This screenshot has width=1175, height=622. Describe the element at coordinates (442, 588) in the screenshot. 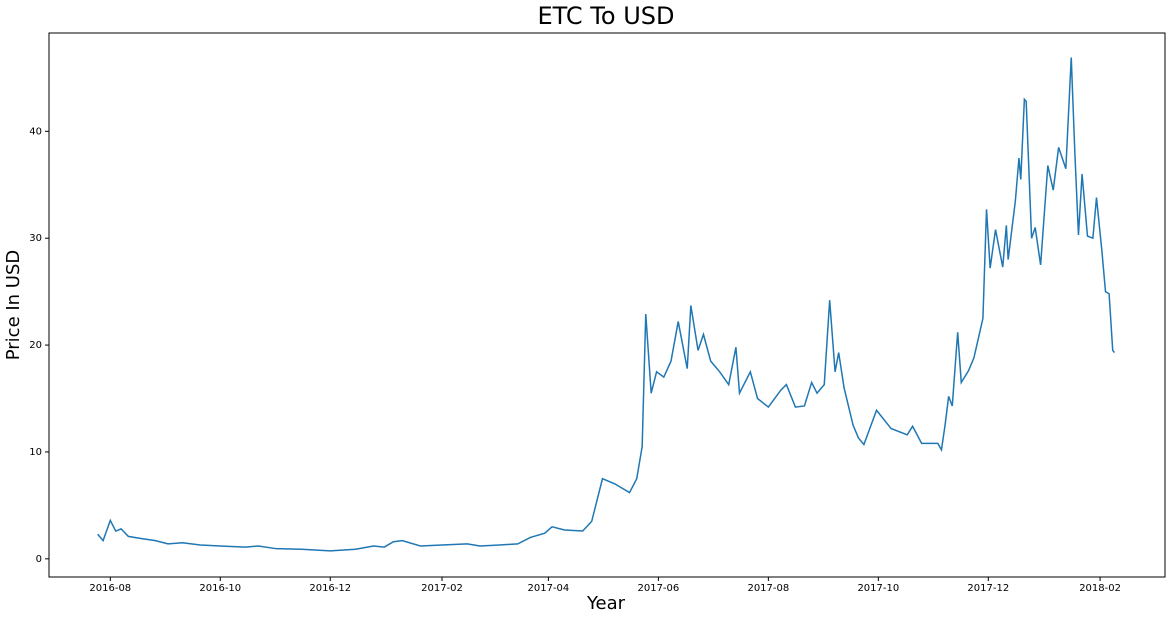

I see `x-tick-label: 2017-02` at that location.